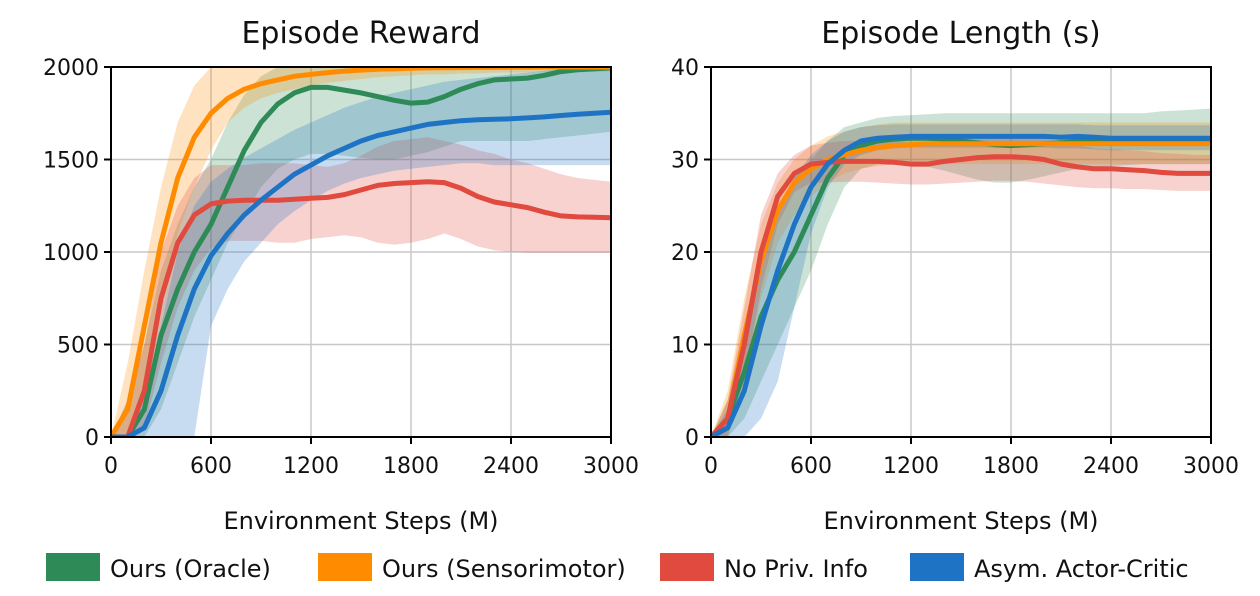  What do you see at coordinates (685, 346) in the screenshot?
I see `y-tick-label: 10` at bounding box center [685, 346].